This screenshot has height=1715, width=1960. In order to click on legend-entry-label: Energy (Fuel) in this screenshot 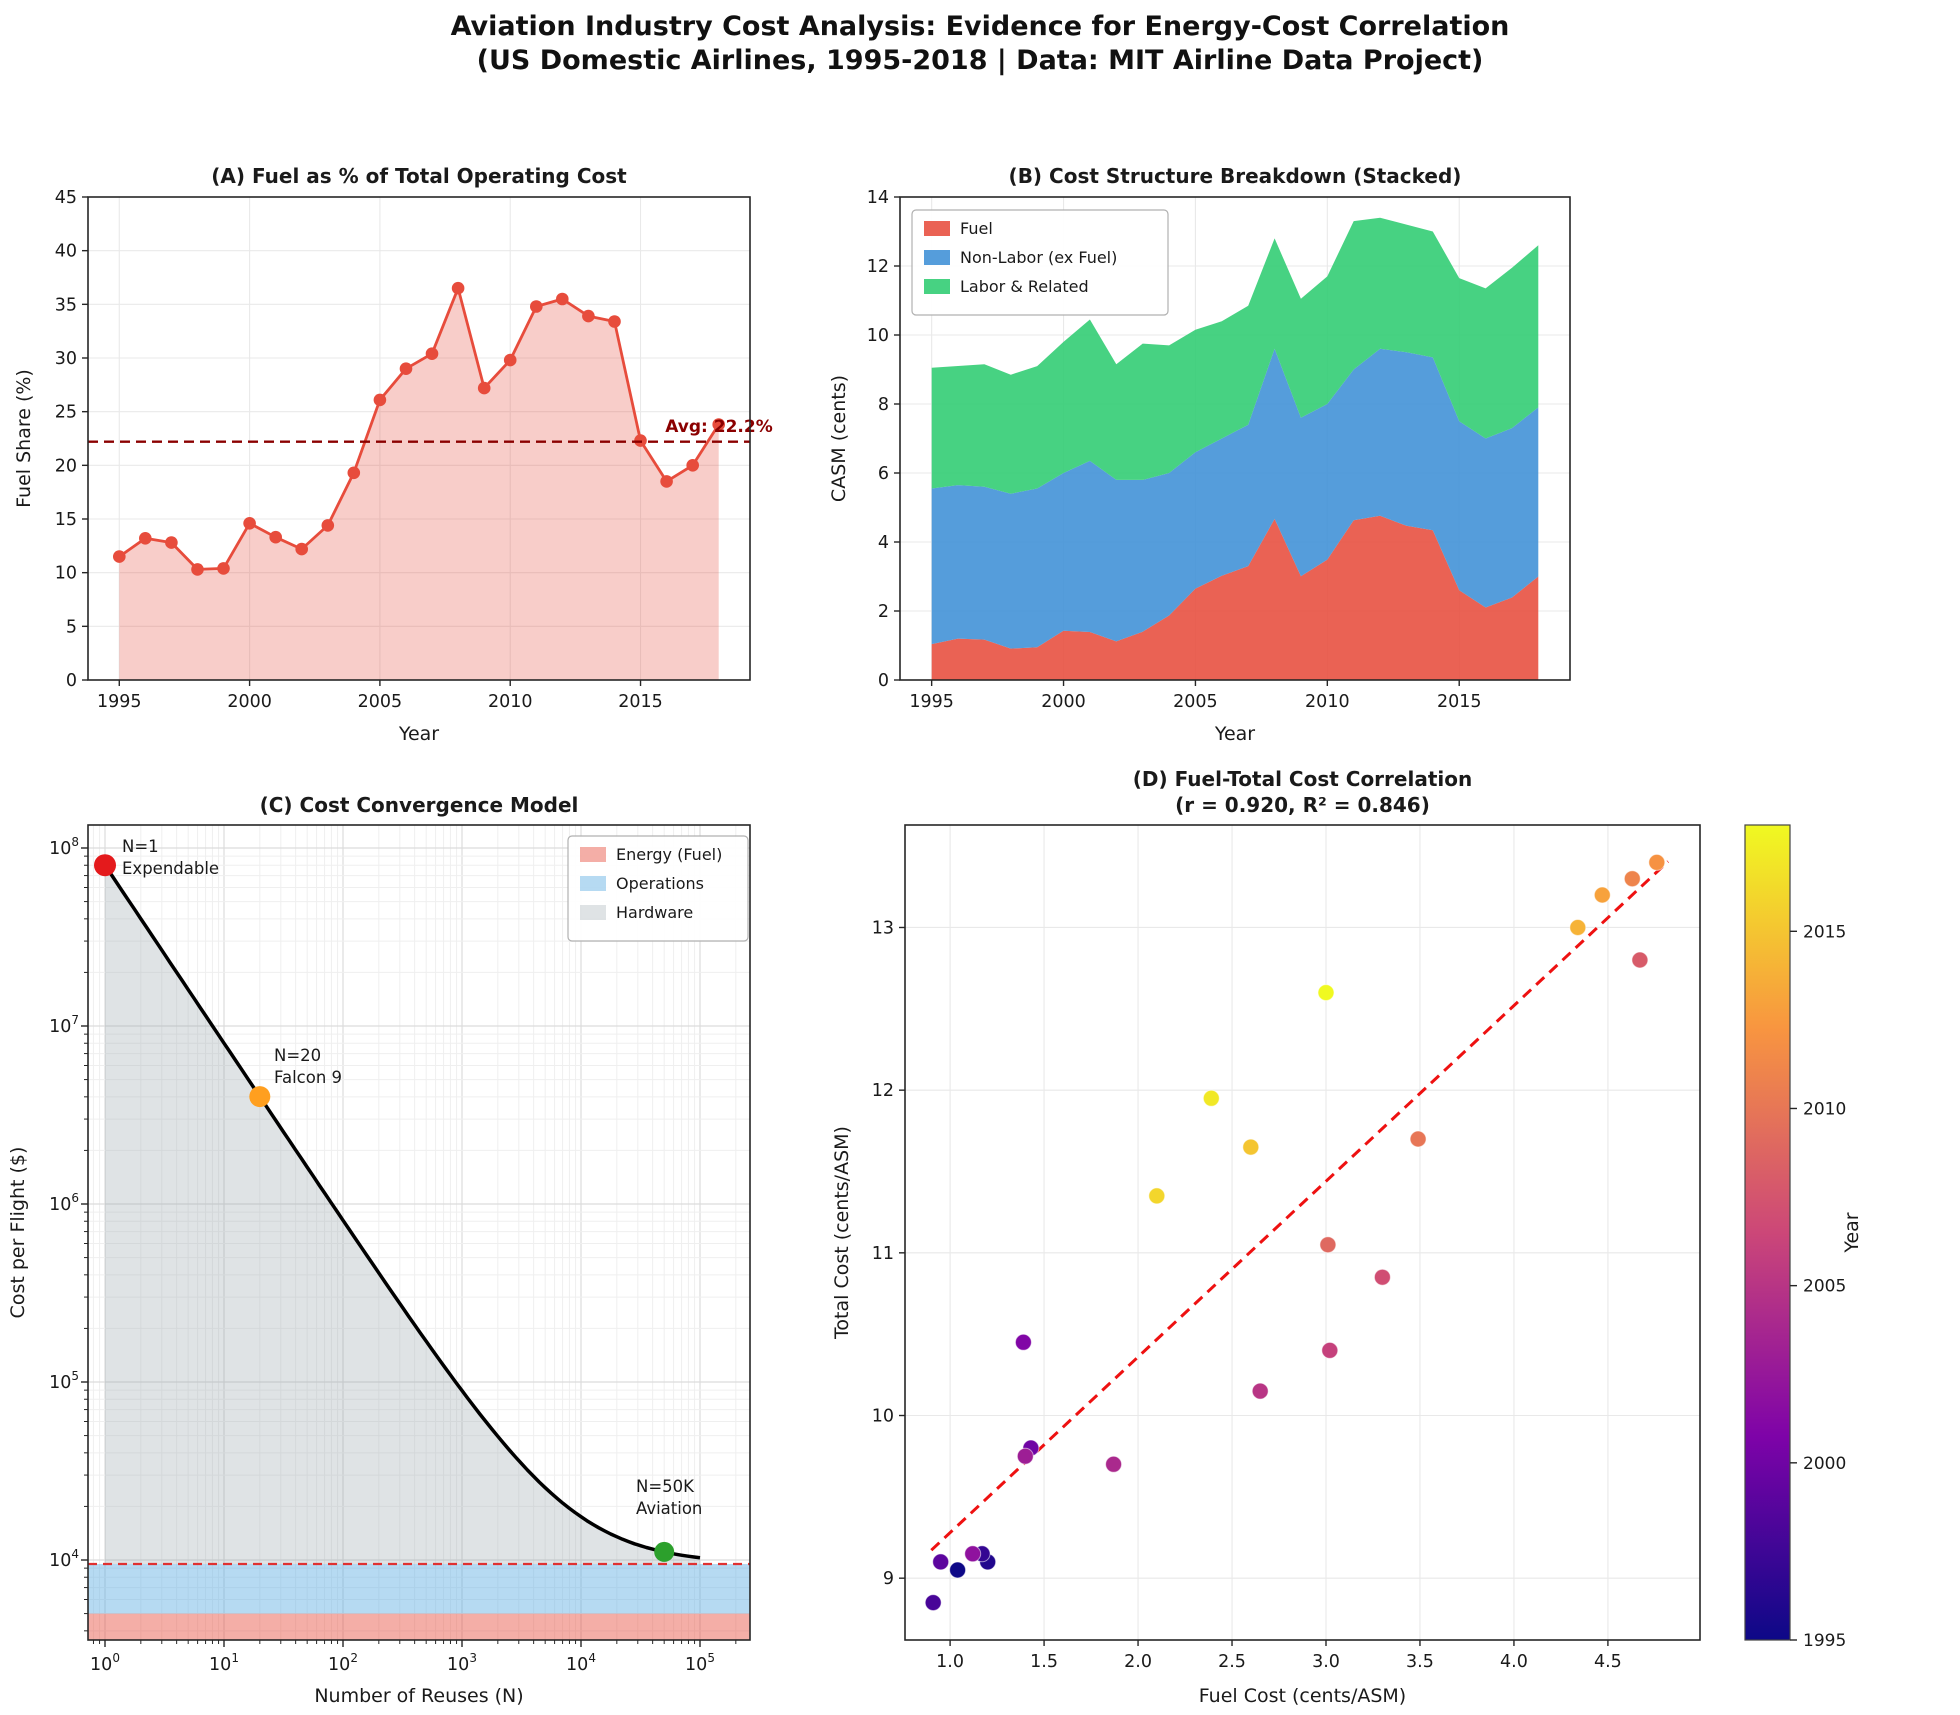, I will do `click(669, 854)`.